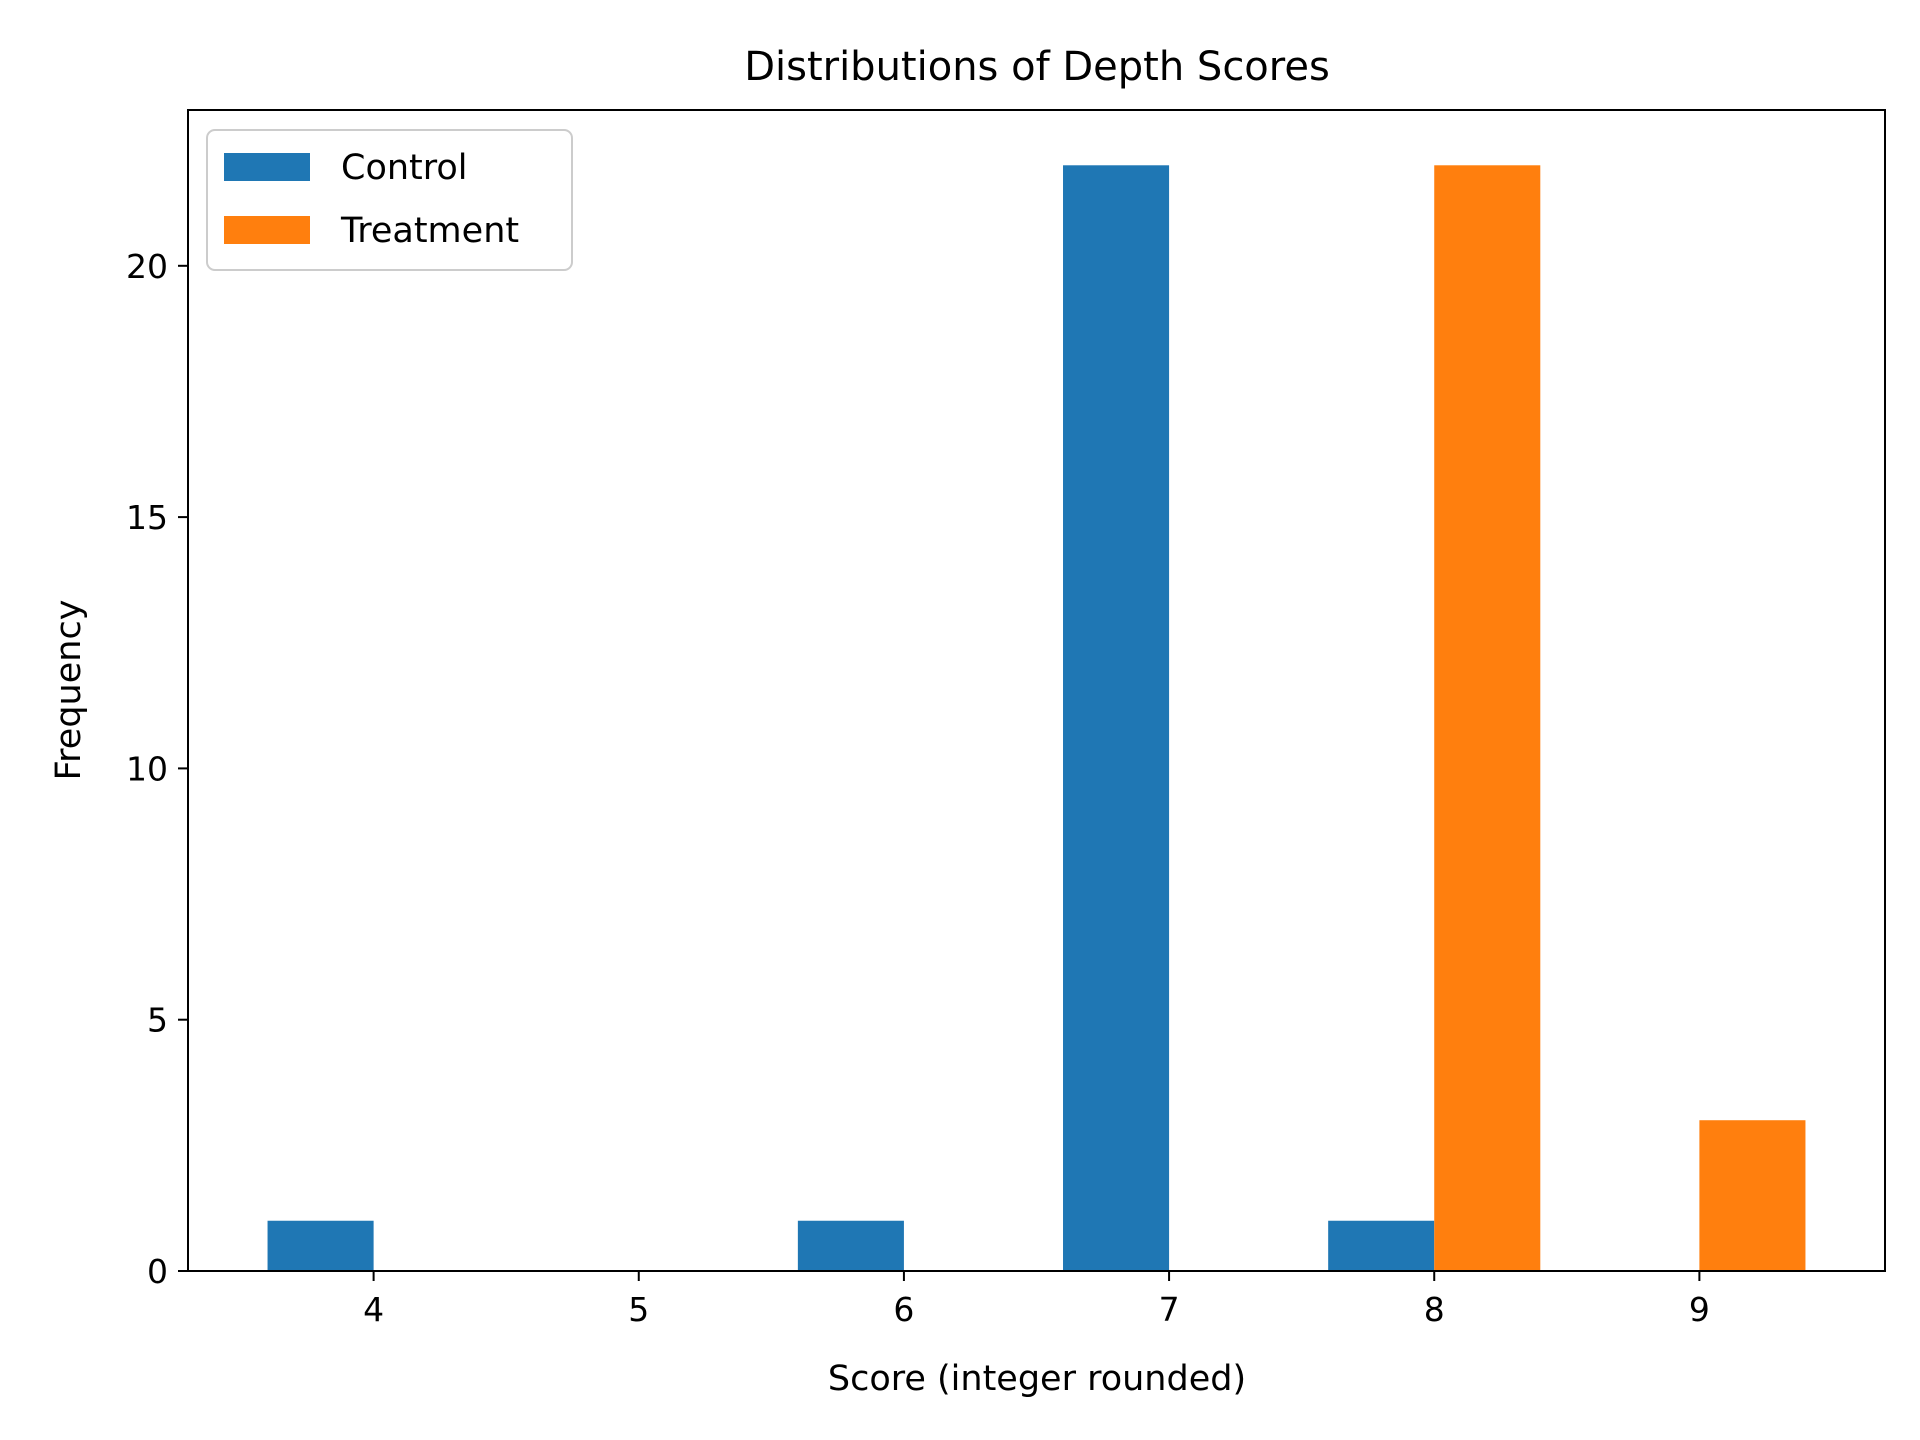 The height and width of the screenshot is (1440, 1920). What do you see at coordinates (267, 230) in the screenshot?
I see `legend-swatch-treatment` at bounding box center [267, 230].